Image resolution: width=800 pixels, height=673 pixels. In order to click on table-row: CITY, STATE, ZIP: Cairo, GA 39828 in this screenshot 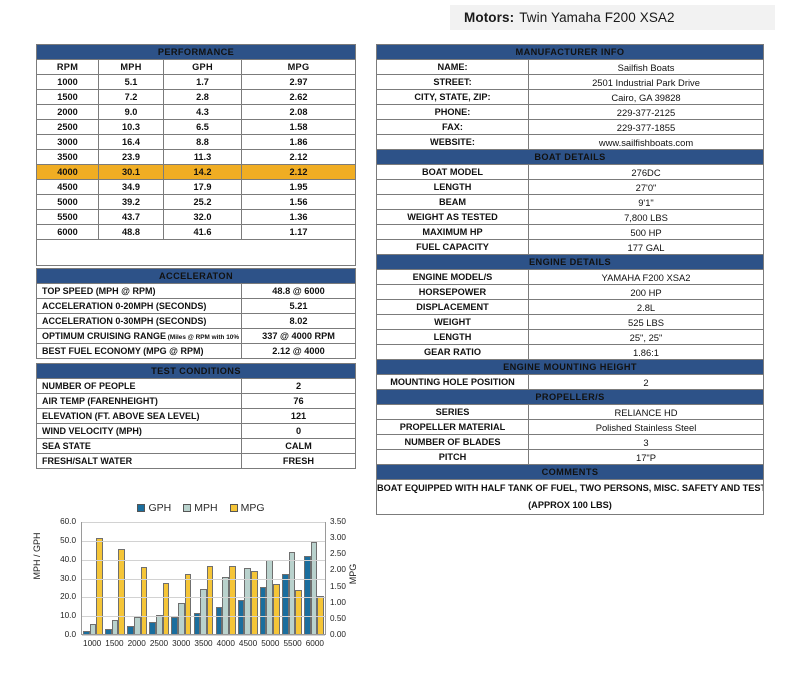, I will do `click(570, 97)`.